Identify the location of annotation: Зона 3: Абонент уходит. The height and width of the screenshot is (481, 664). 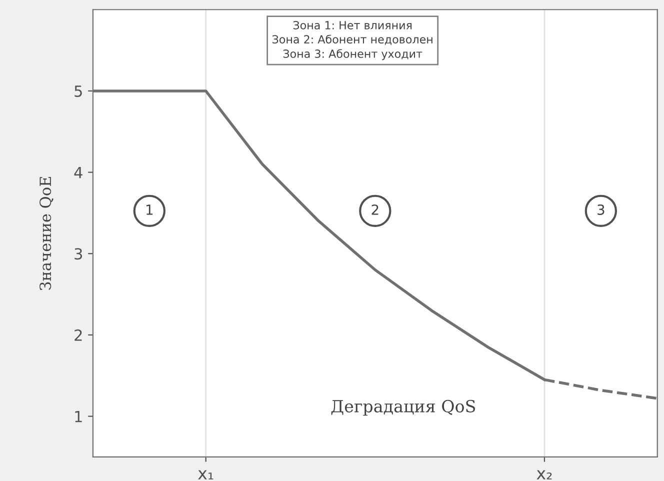
(352, 54).